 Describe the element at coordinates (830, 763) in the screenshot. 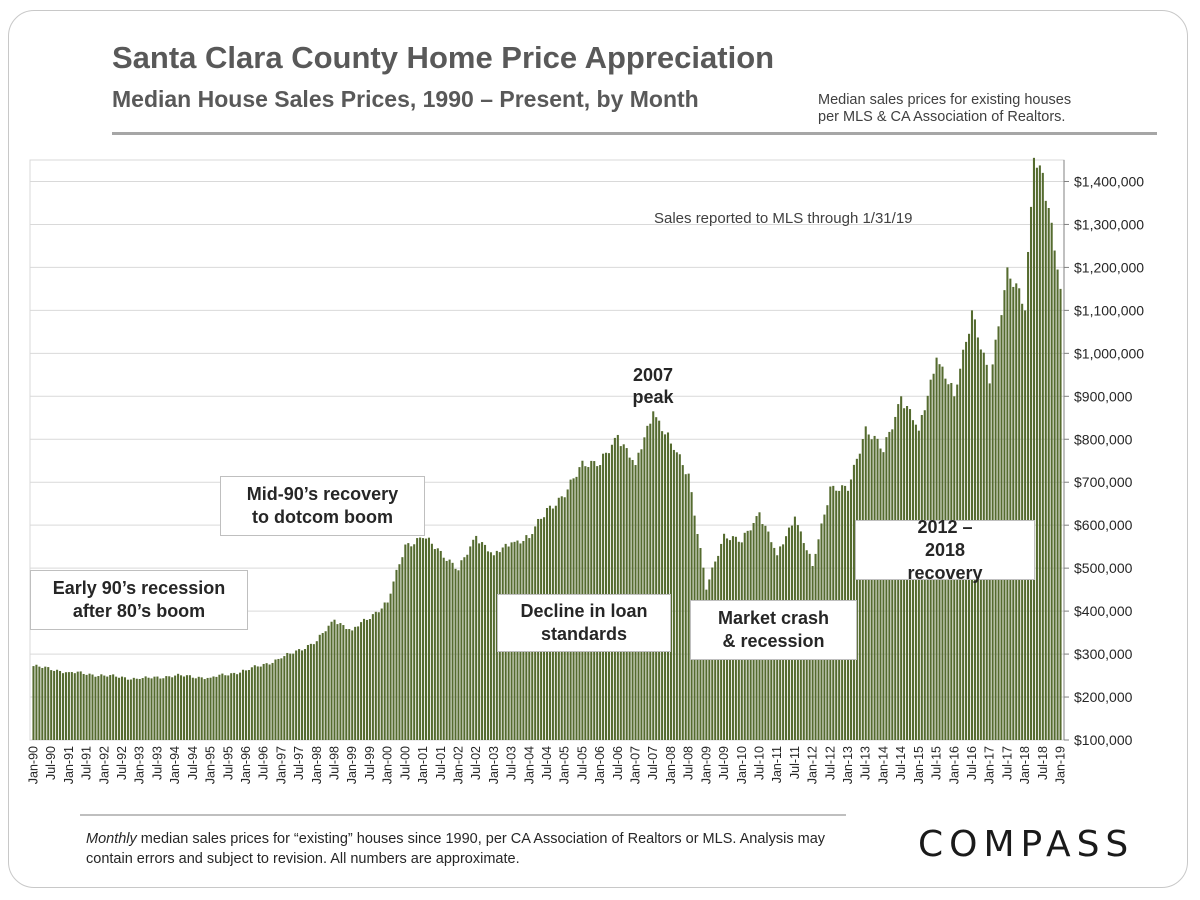

I see `x-tick-label: Jul-12` at that location.